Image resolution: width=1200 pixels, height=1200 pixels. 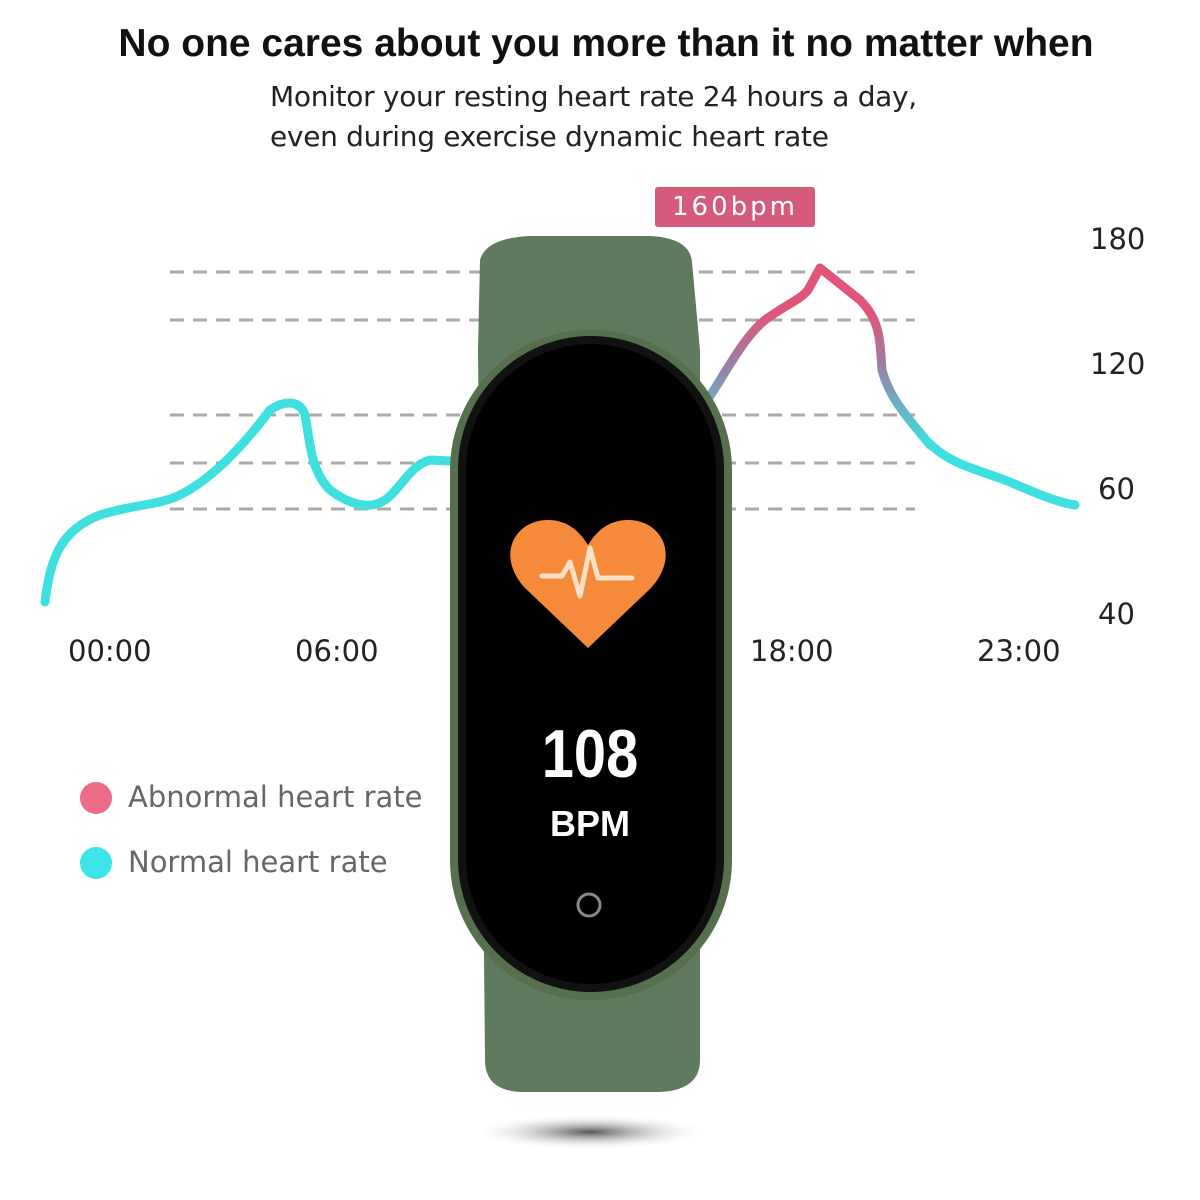 What do you see at coordinates (275, 797) in the screenshot?
I see `legend-abnormal-label: Abnormal heart rate` at bounding box center [275, 797].